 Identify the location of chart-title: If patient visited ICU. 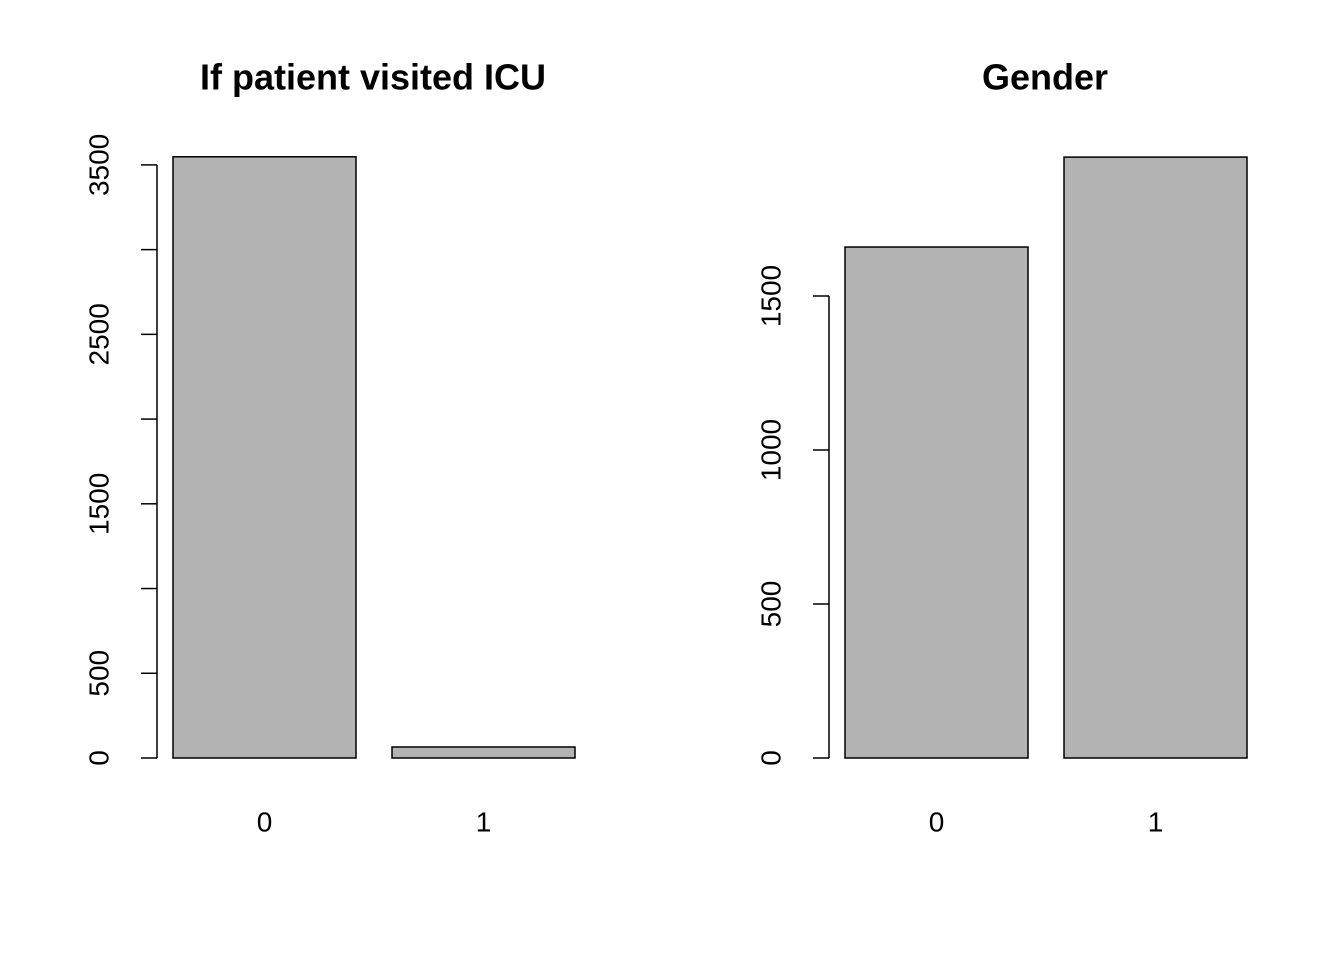
(373, 77).